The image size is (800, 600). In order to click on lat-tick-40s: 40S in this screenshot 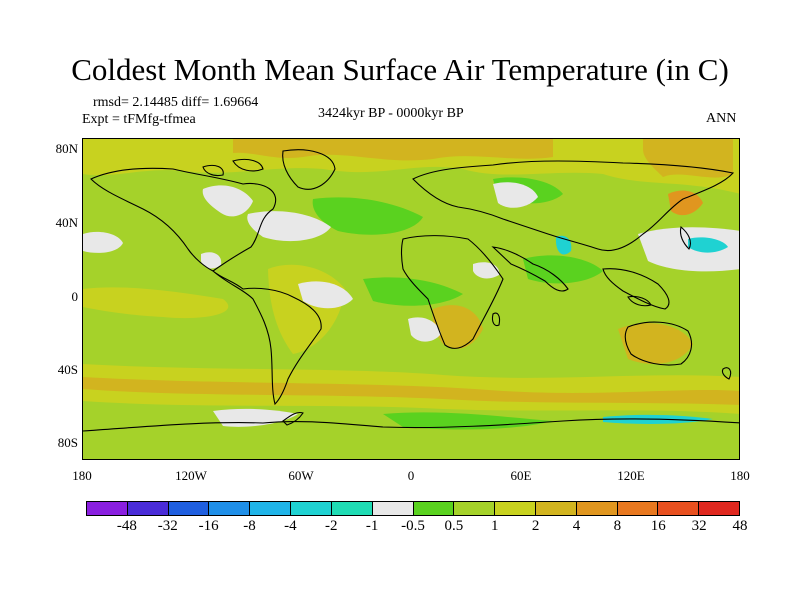, I will do `click(67, 369)`.